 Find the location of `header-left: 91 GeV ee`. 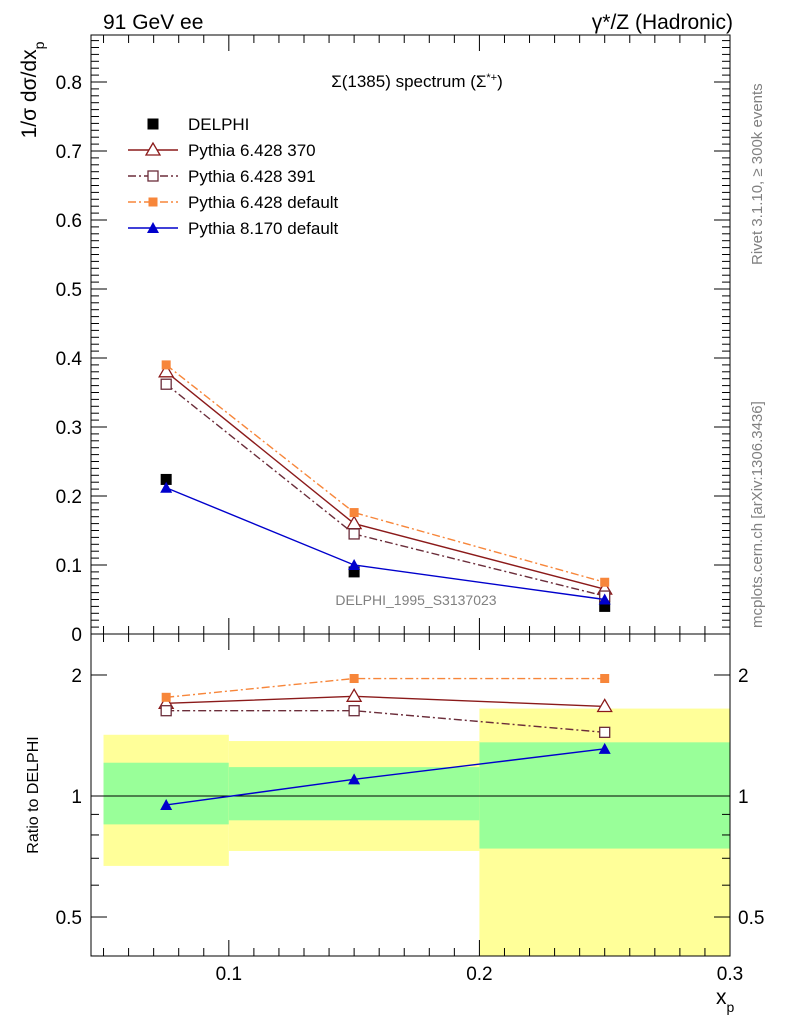

header-left: 91 GeV ee is located at coordinates (153, 22).